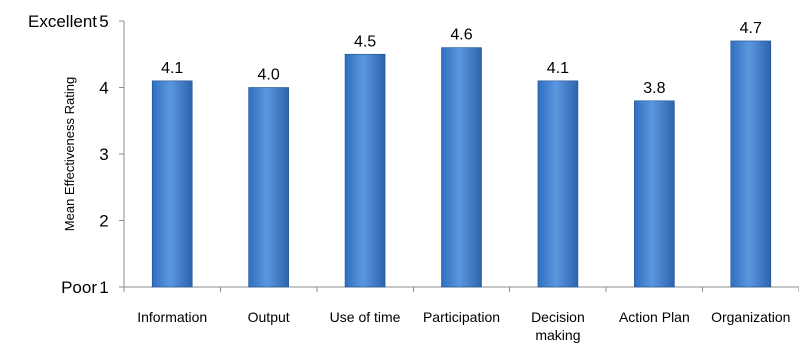 The height and width of the screenshot is (346, 799). What do you see at coordinates (269, 75) in the screenshot?
I see `bar-value-label: 4.0` at bounding box center [269, 75].